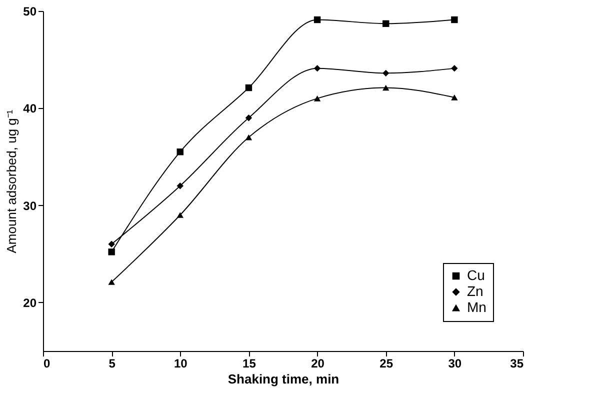  What do you see at coordinates (249, 363) in the screenshot?
I see `x-tick-label: 15` at bounding box center [249, 363].